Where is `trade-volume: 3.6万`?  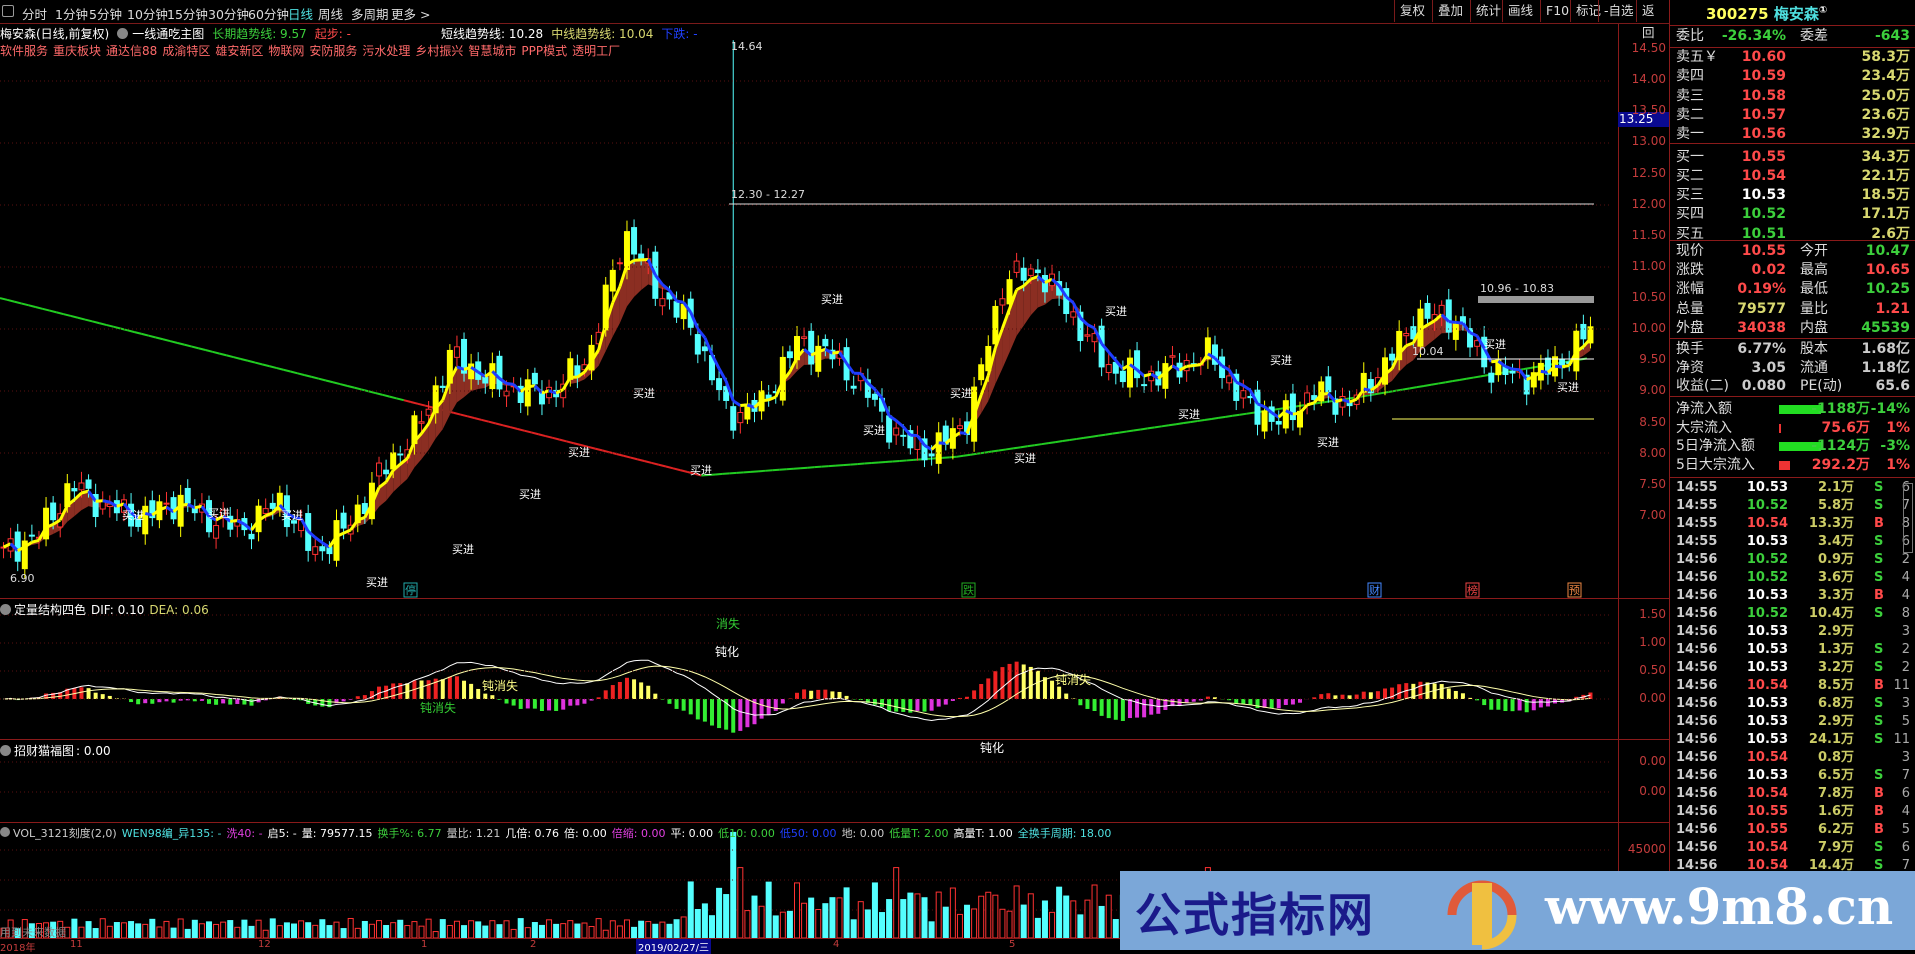 trade-volume: 3.6万 is located at coordinates (1836, 578).